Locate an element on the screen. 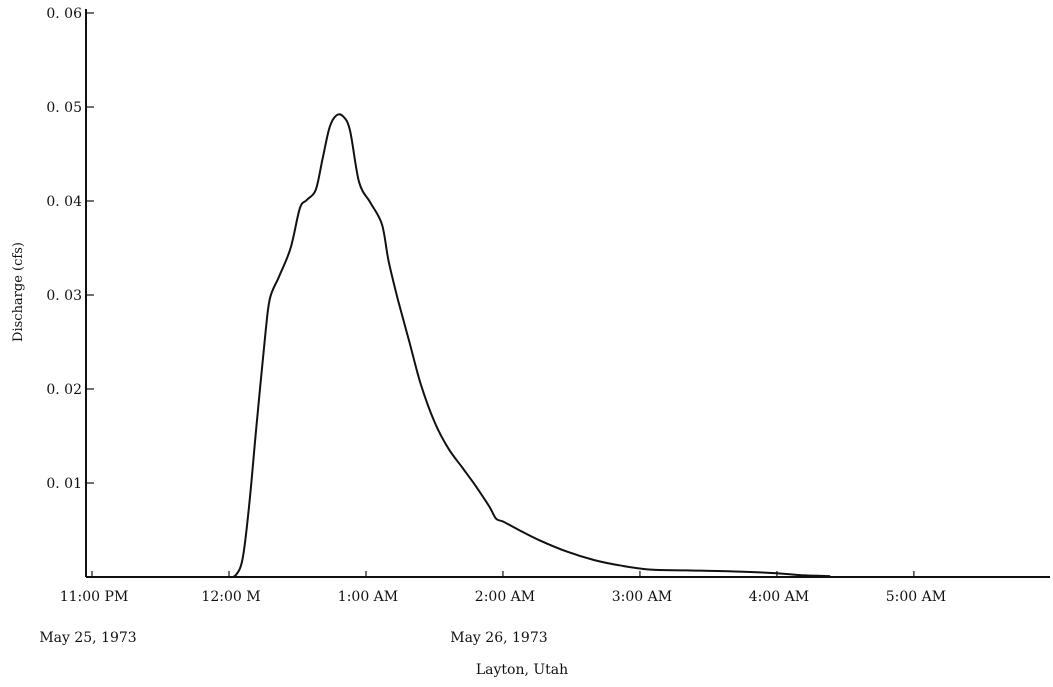 The height and width of the screenshot is (687, 1053). x-tick-label: 3:00 AM is located at coordinates (642, 597).